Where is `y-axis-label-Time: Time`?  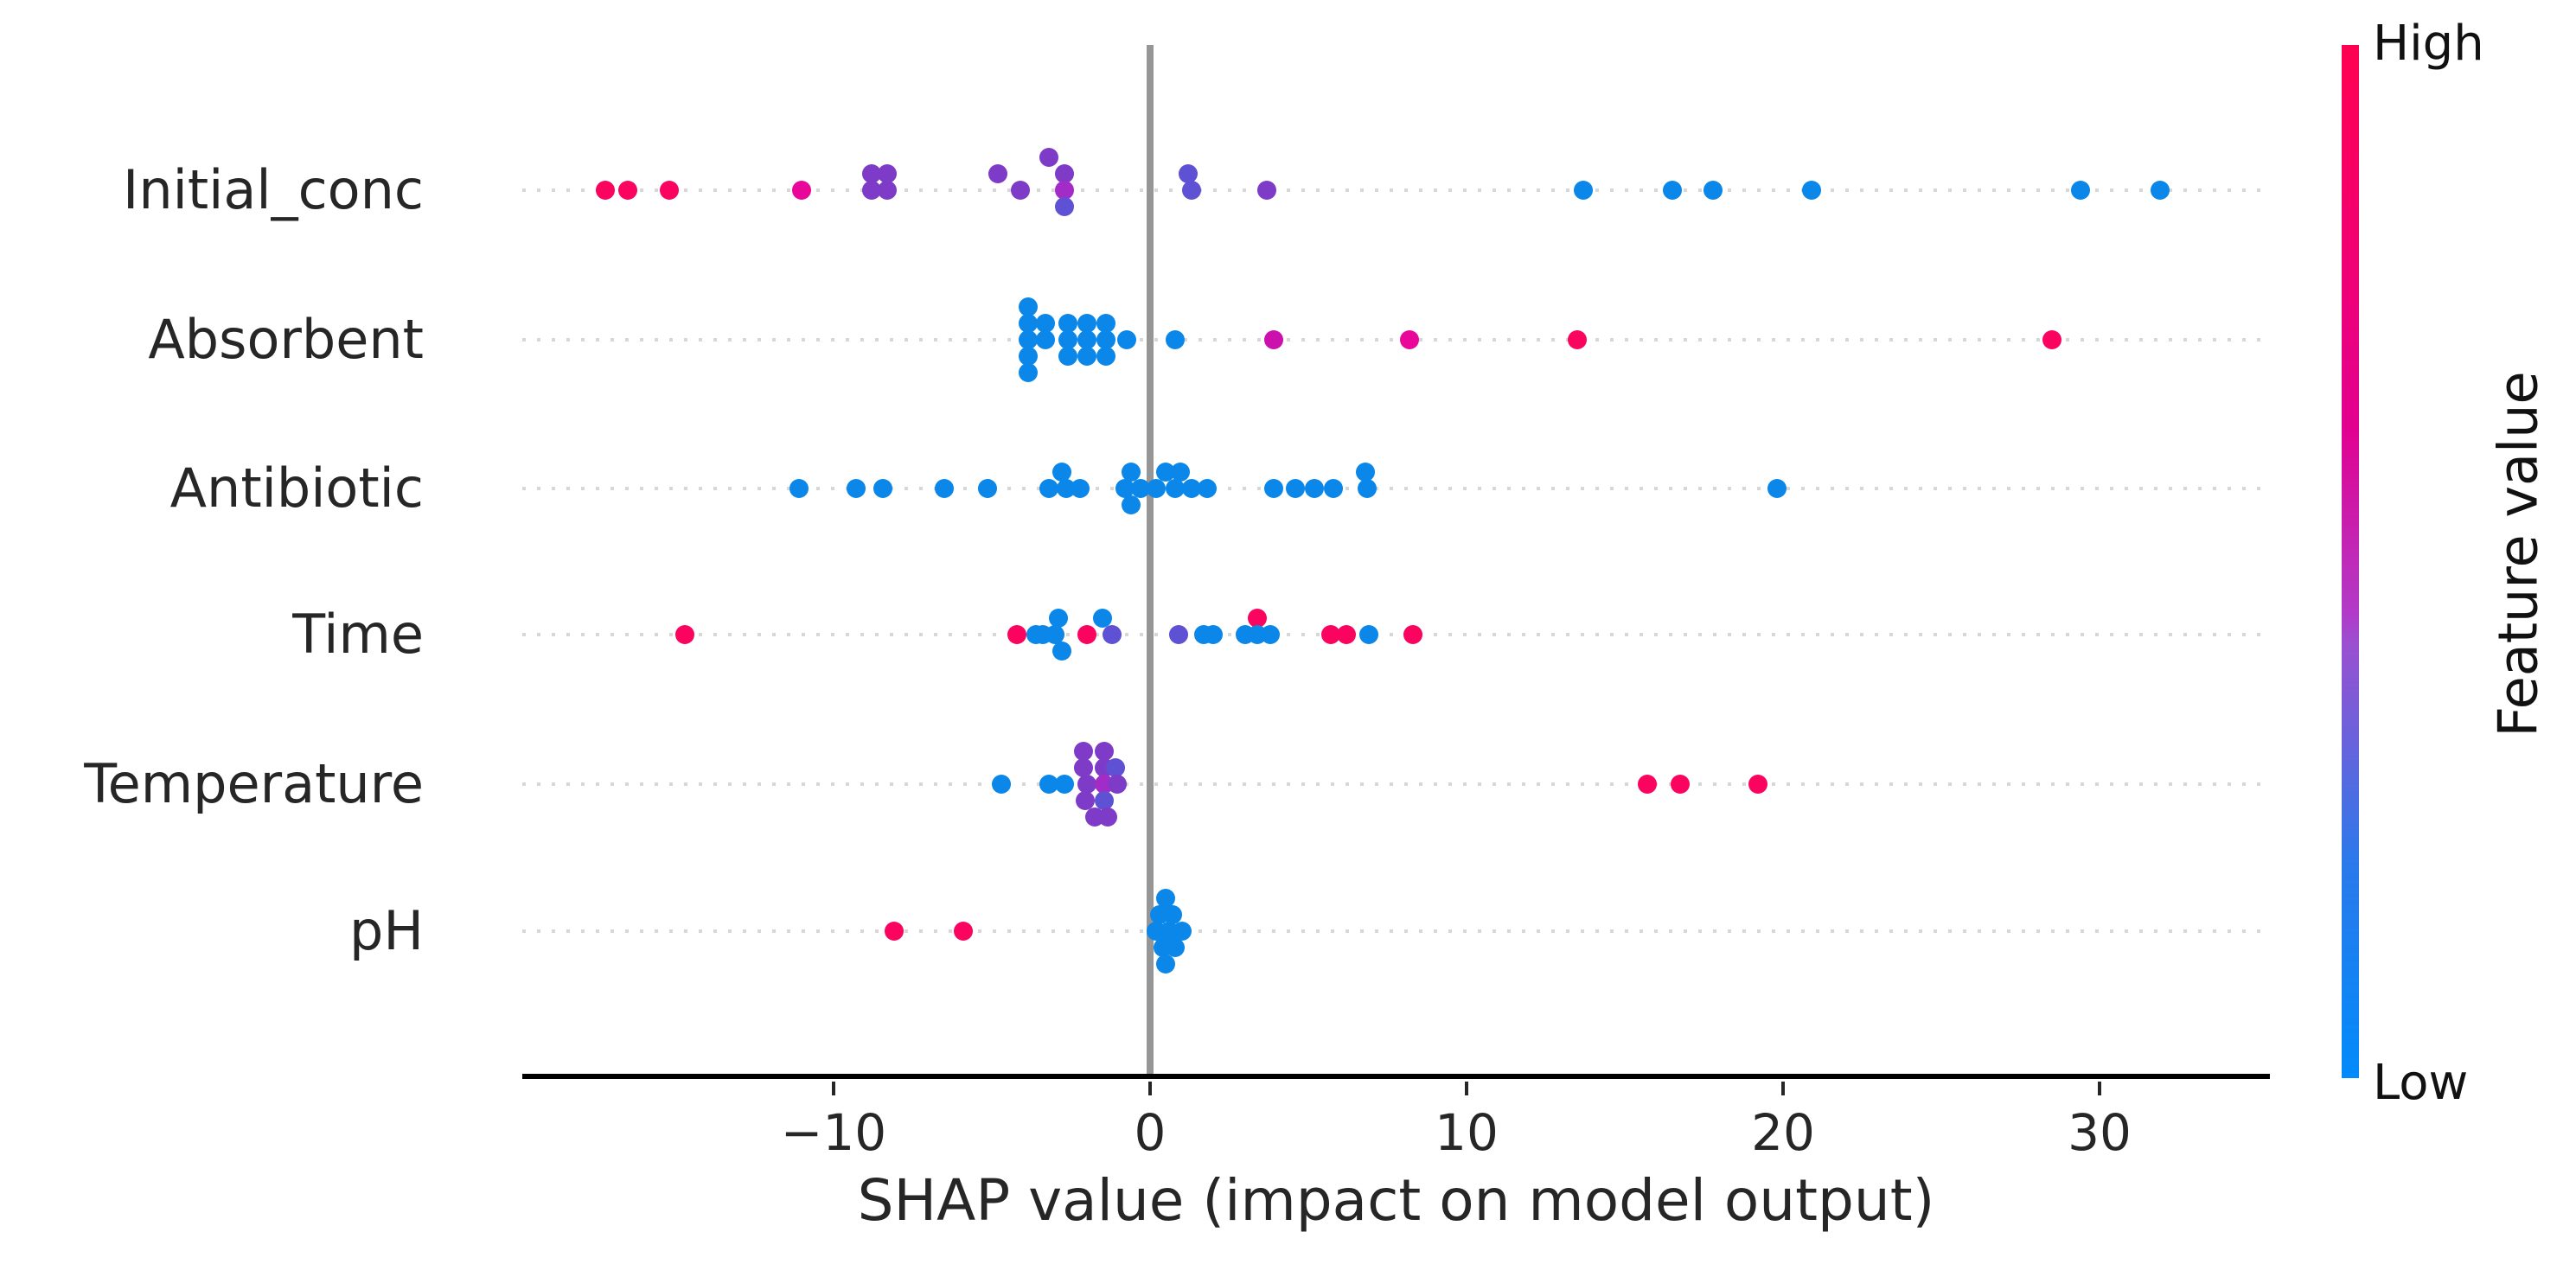 y-axis-label-Time: Time is located at coordinates (358, 634).